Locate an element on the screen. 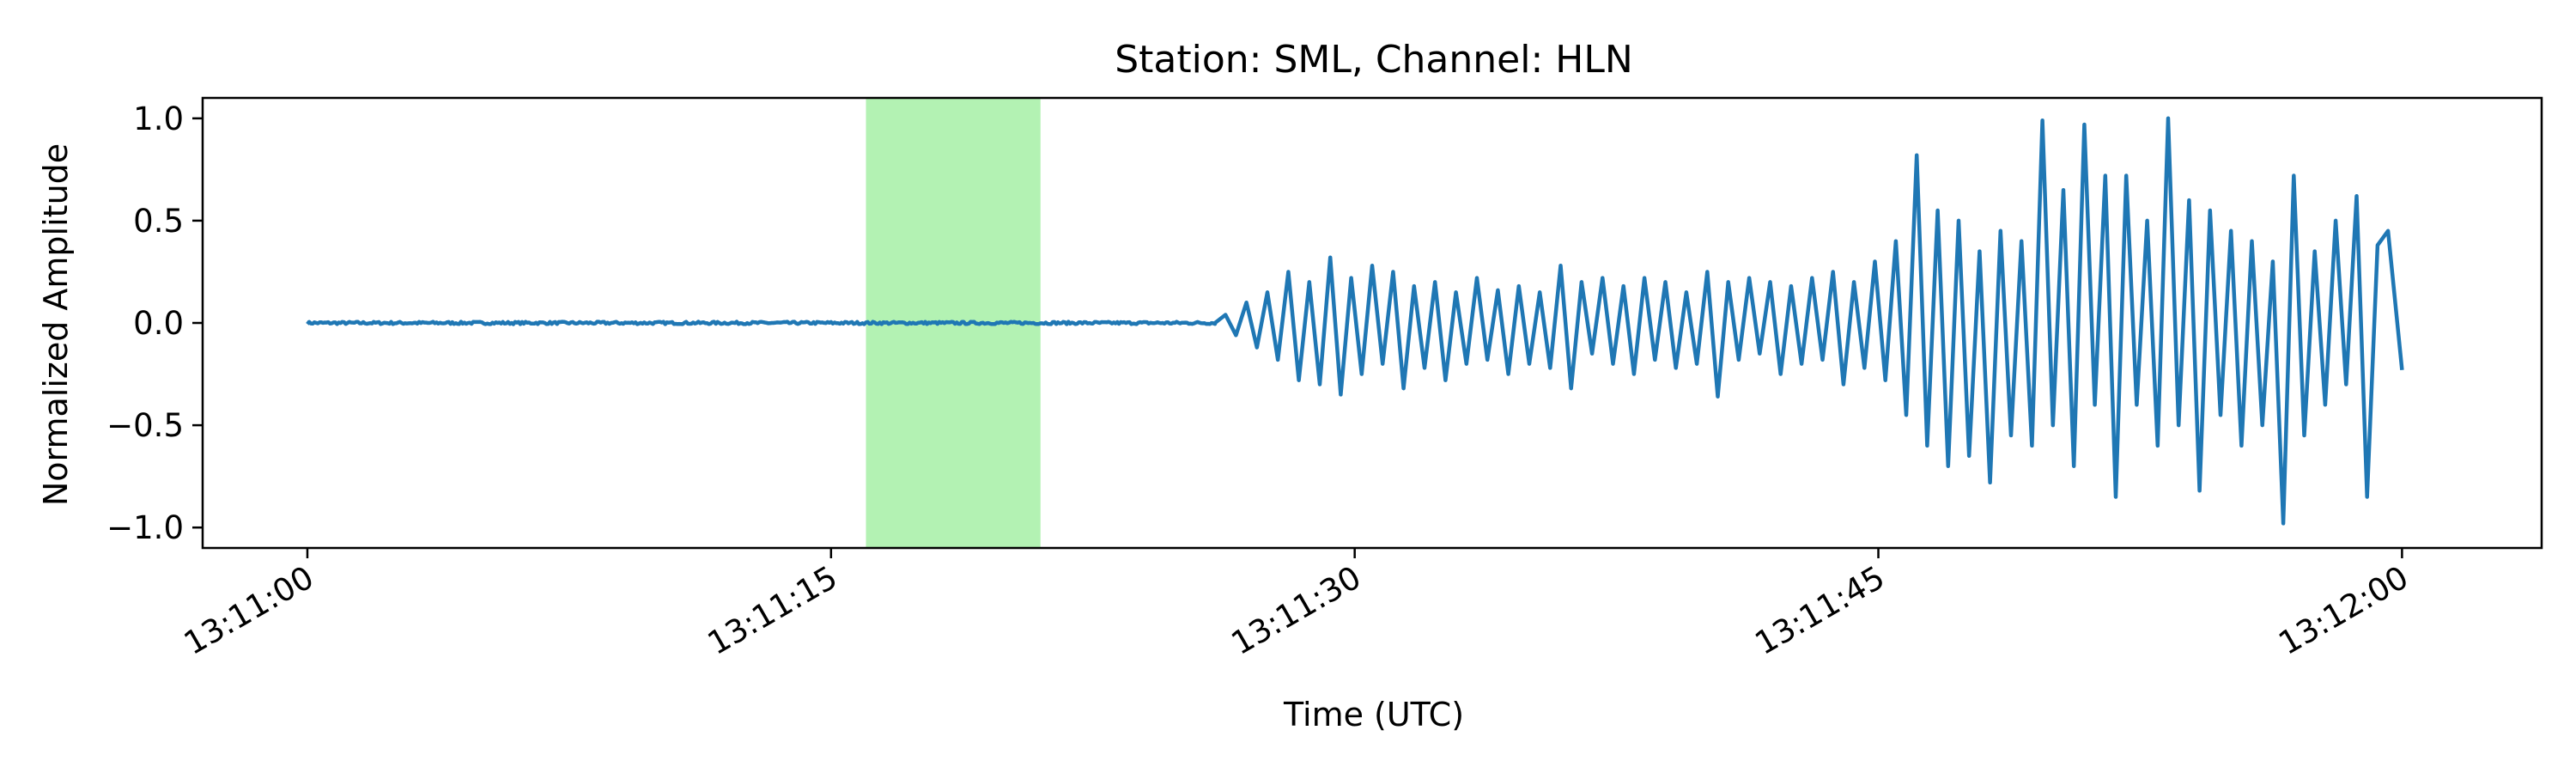 The image size is (2576, 773). x-tick-label: 13:11:30 is located at coordinates (1296, 610).